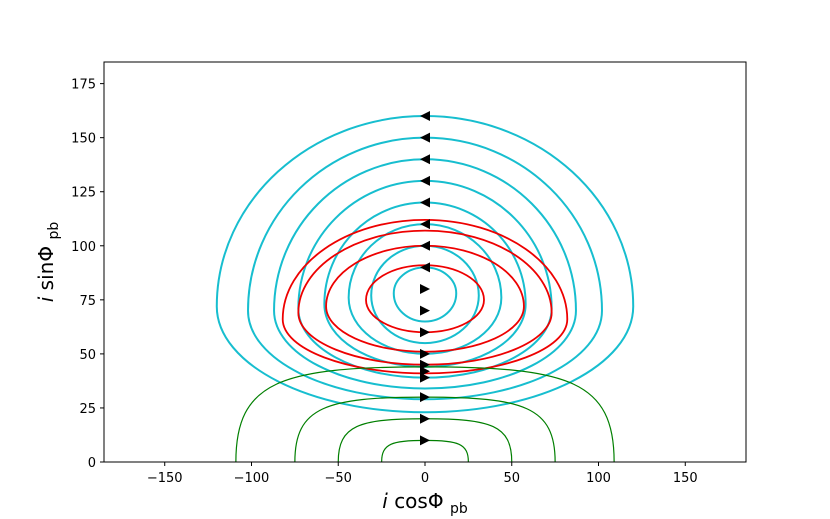 The image size is (830, 519). I want to click on y-axis-ticks: 0 25 50 75 100 125 150 175, so click(87, 274).